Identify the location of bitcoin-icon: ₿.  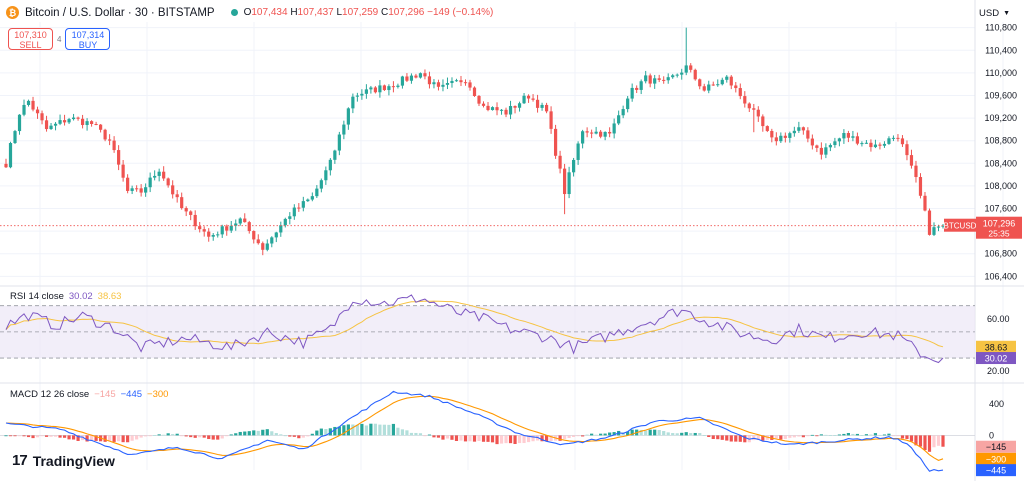
(12, 12).